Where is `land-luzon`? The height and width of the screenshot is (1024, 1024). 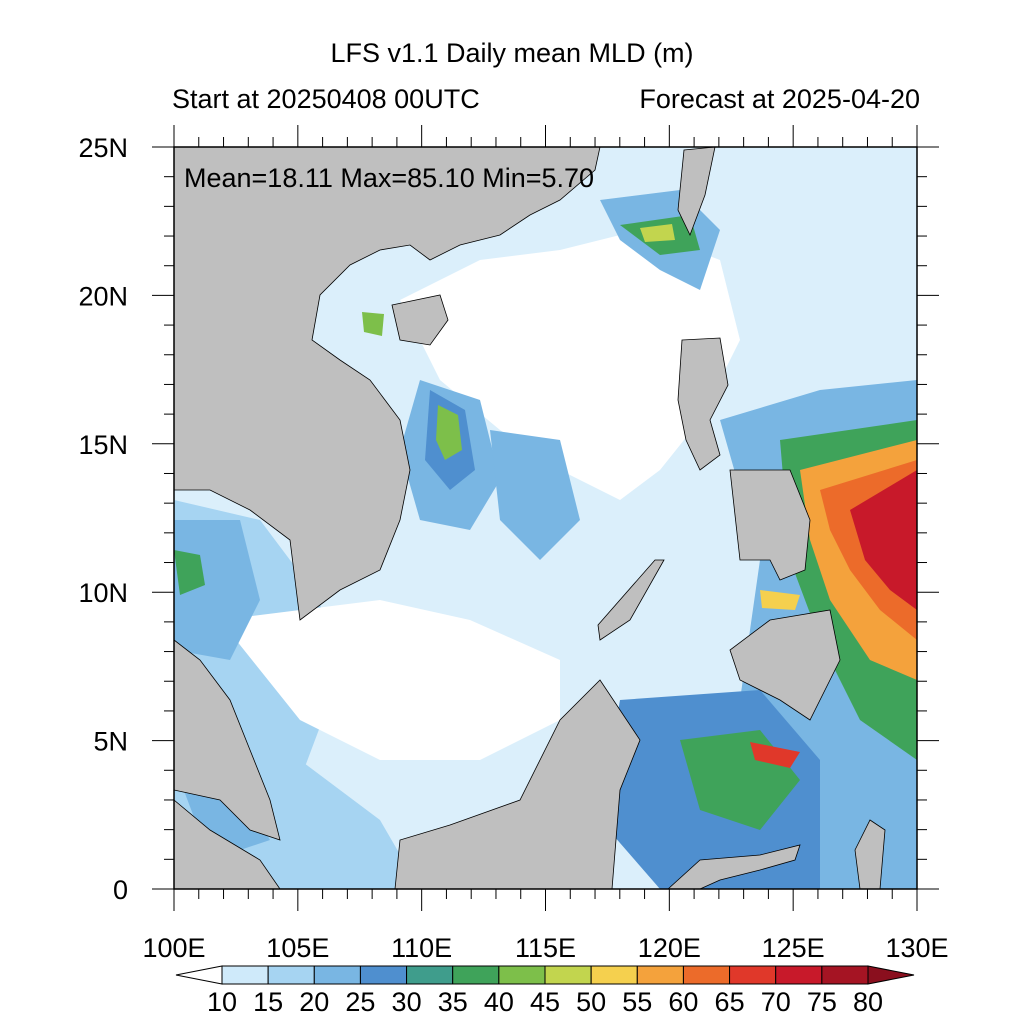
land-luzon is located at coordinates (703, 404).